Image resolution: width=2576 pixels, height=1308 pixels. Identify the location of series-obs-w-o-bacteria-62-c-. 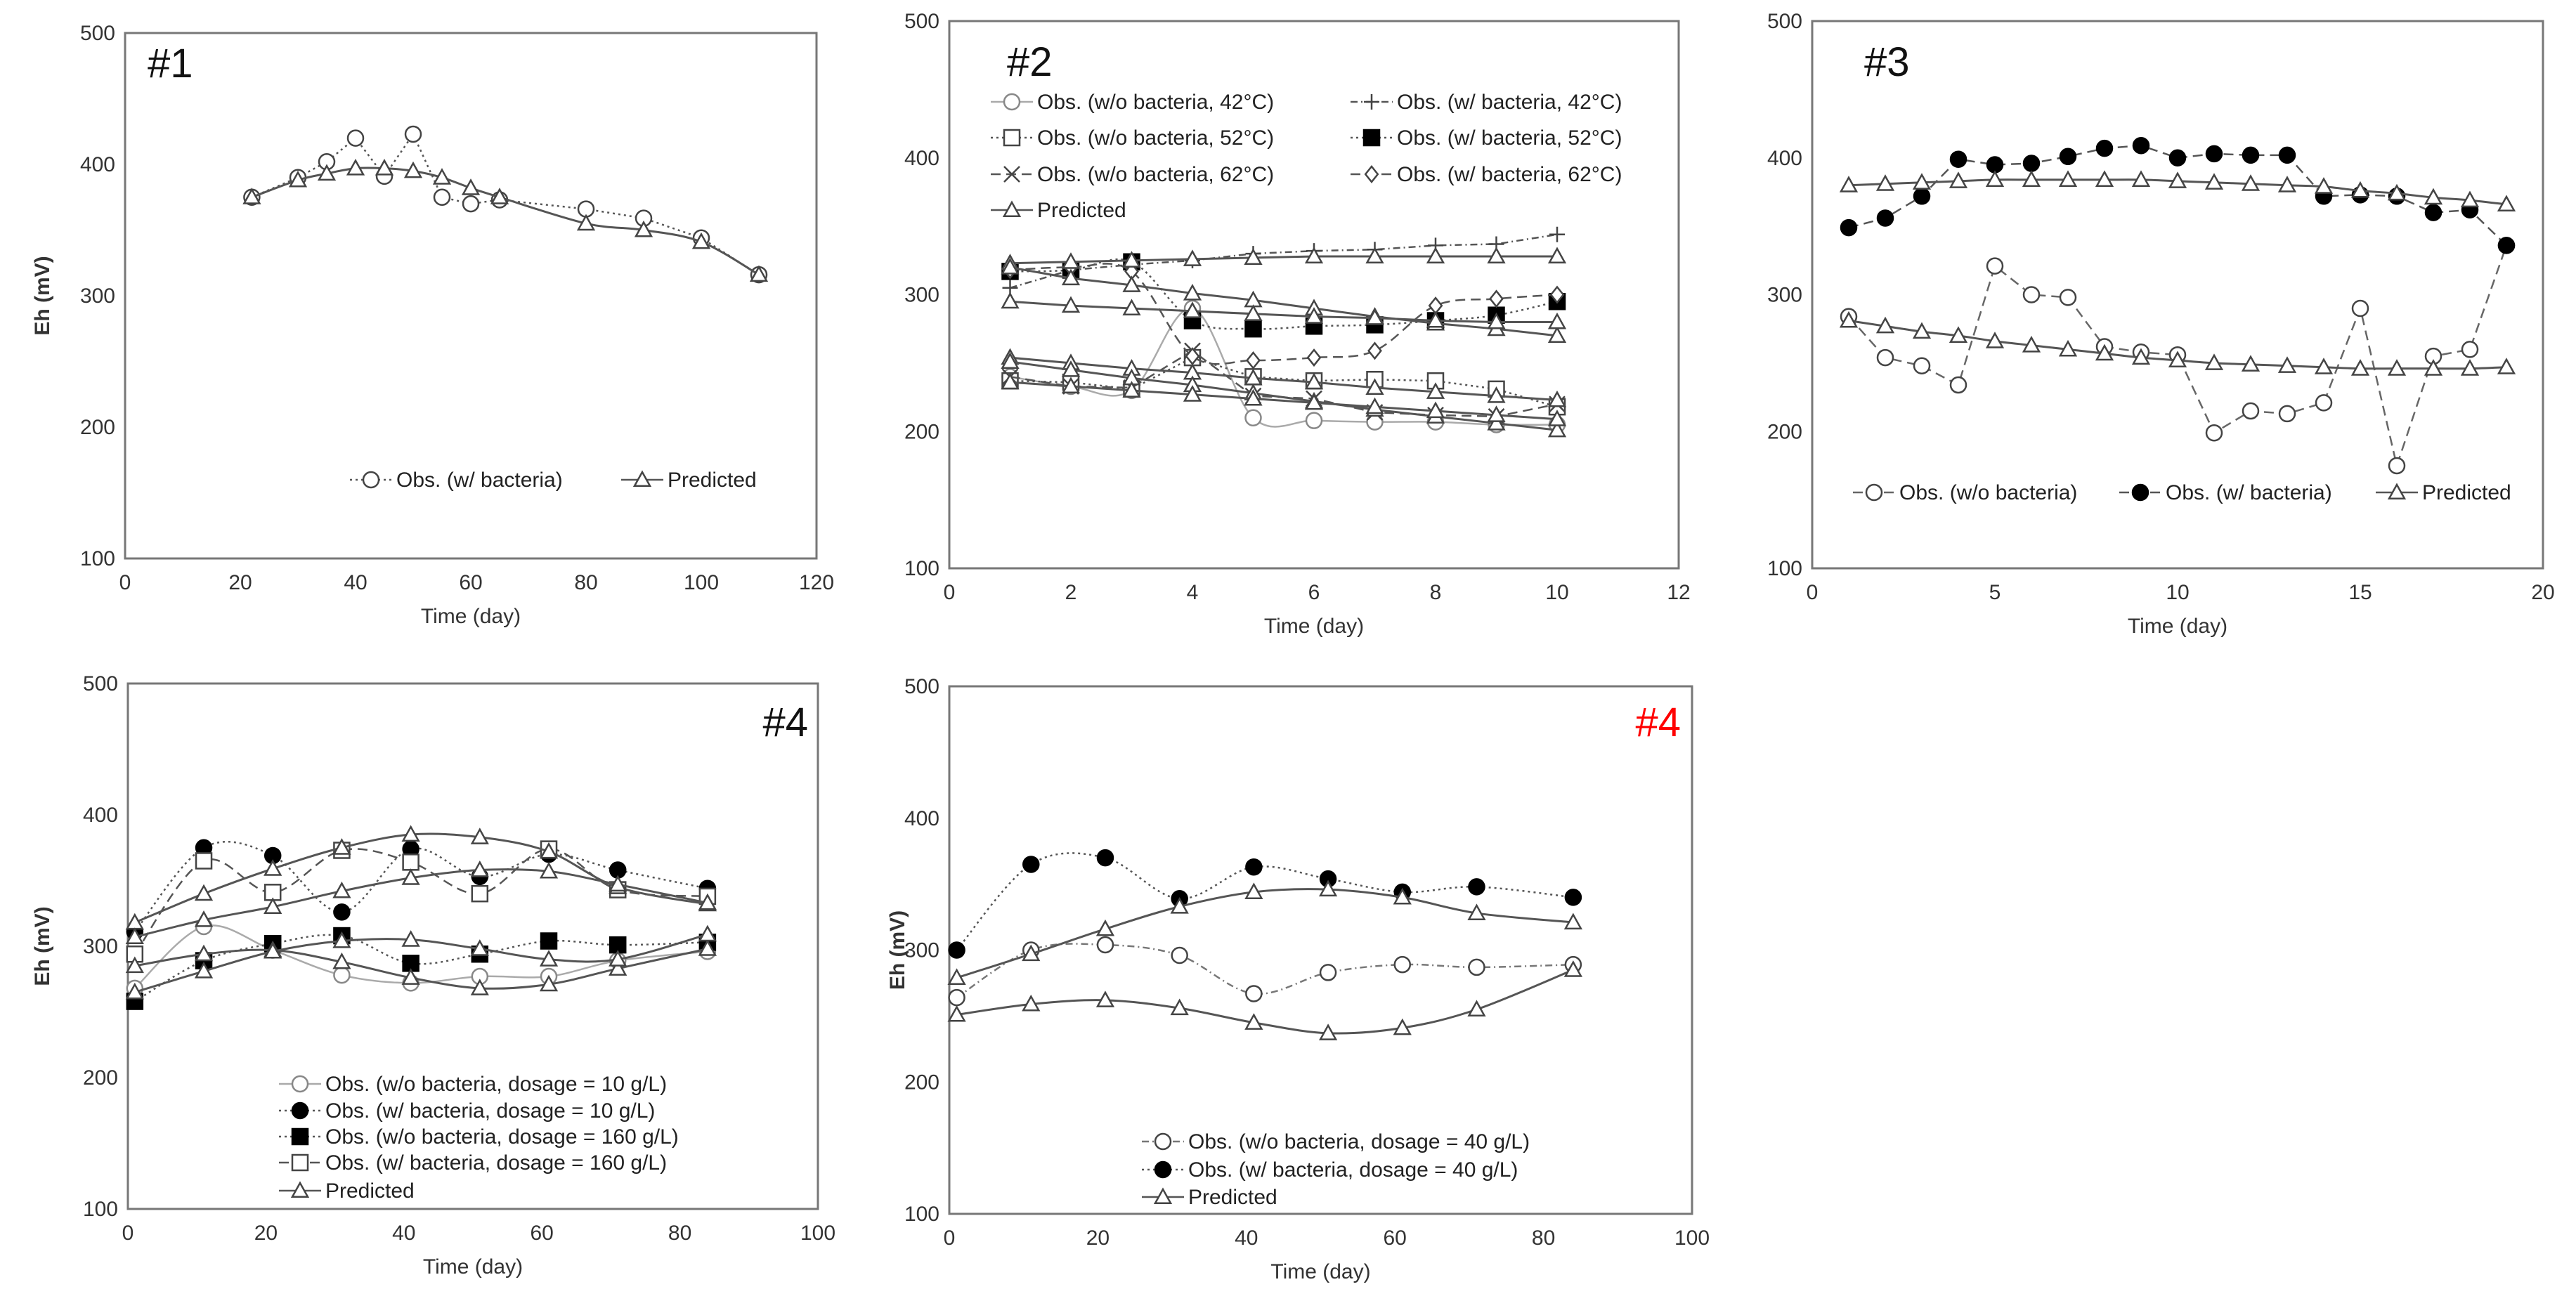
(1283, 383).